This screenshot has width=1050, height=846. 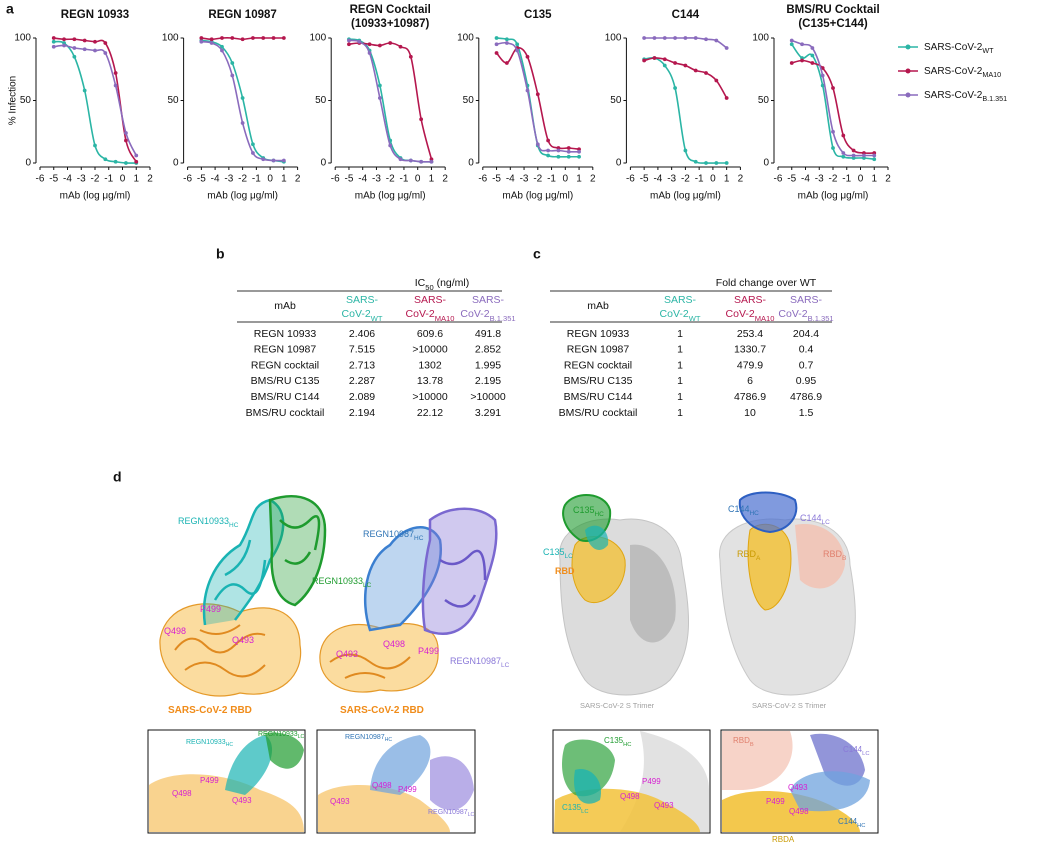 What do you see at coordinates (220, 254) in the screenshot?
I see `panel-label: b` at bounding box center [220, 254].